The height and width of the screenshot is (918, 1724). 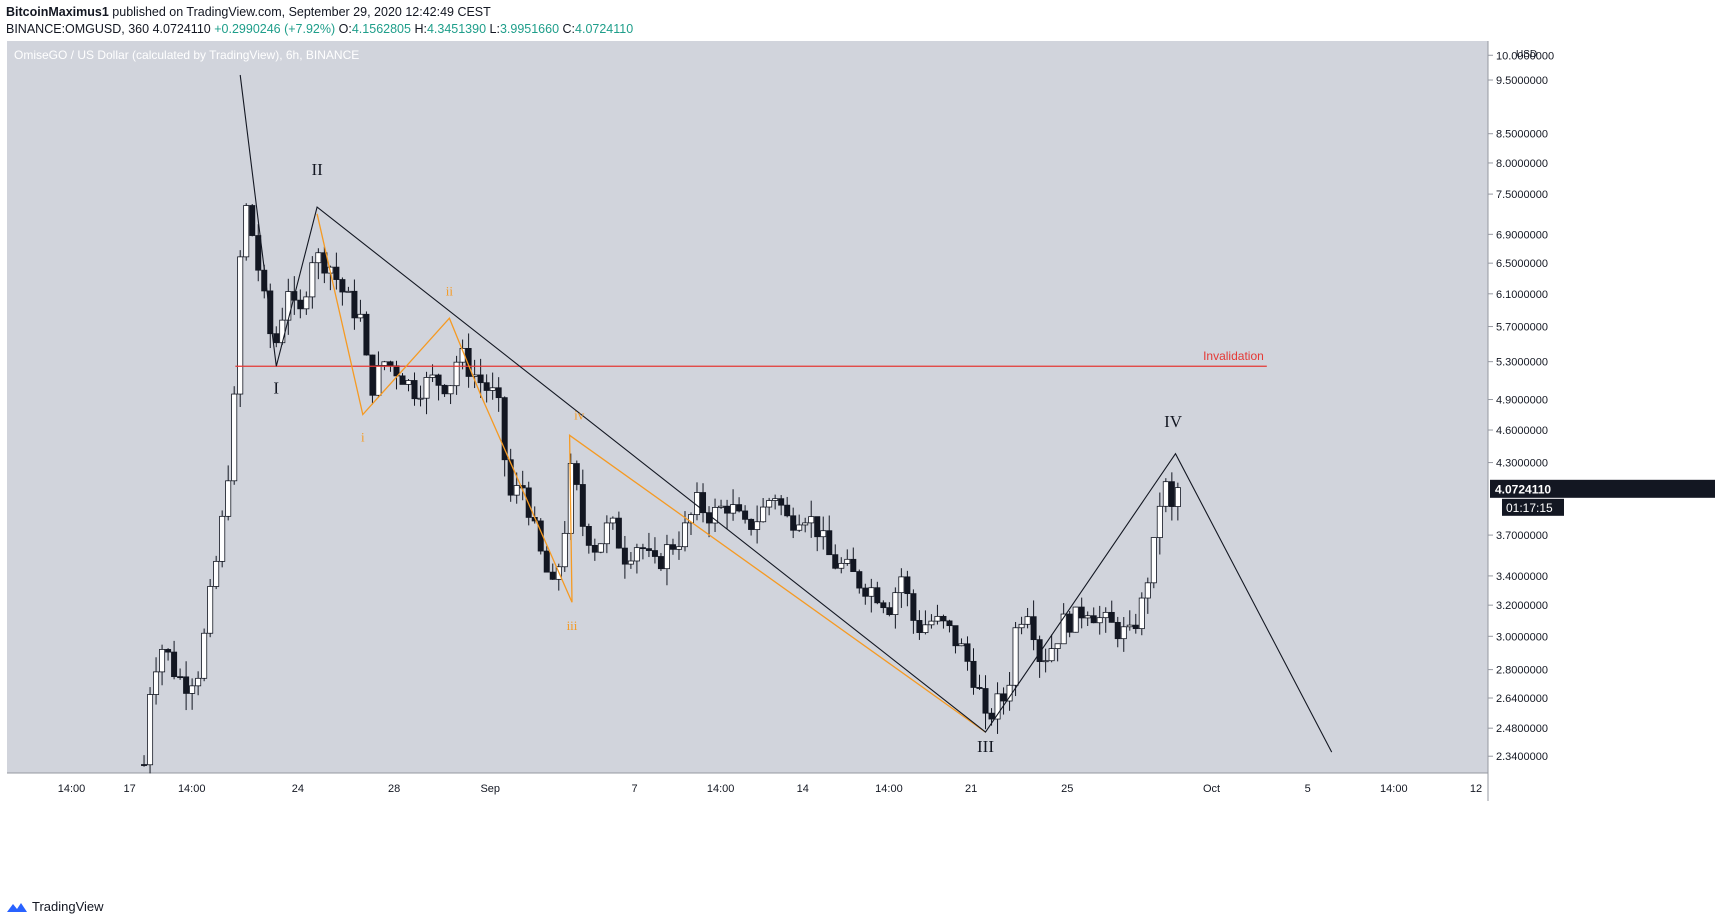 What do you see at coordinates (1522, 431) in the screenshot?
I see `y-tick-label: 4.6000000` at bounding box center [1522, 431].